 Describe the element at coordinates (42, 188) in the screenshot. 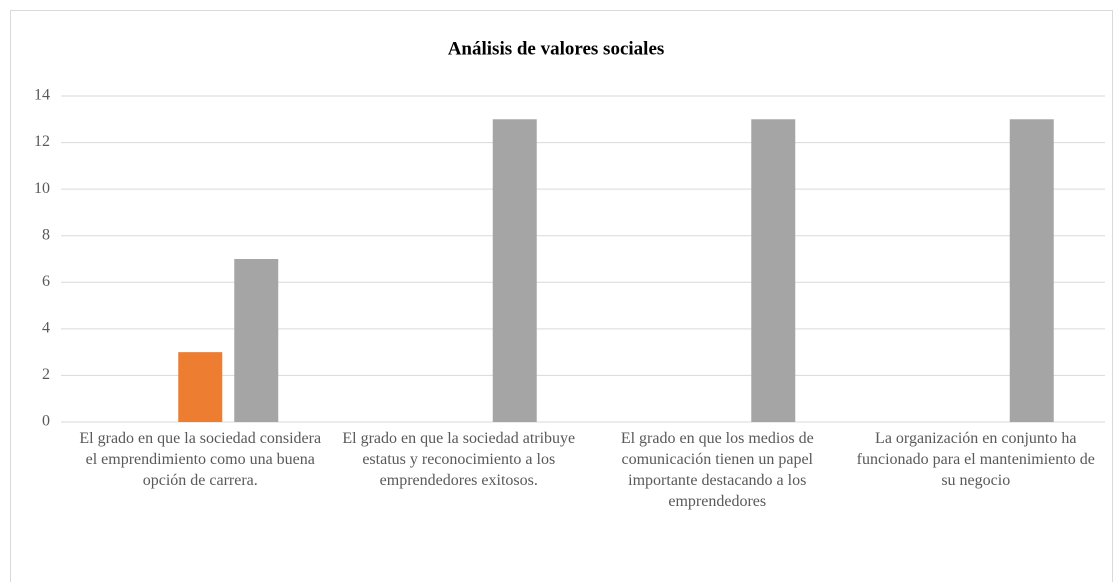

I see `y-tick-label: 10` at that location.